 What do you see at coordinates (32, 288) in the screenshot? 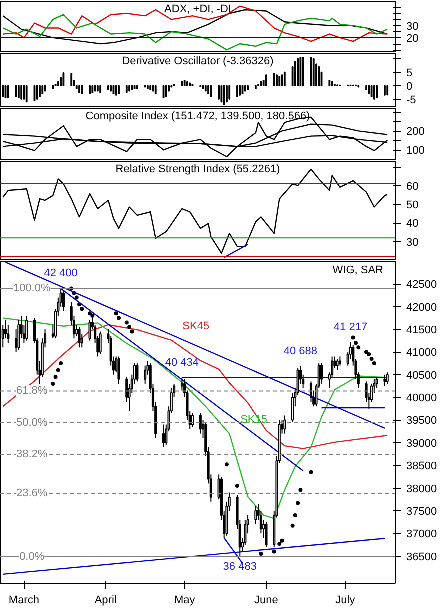
I see `annotation: 100.0%` at bounding box center [32, 288].